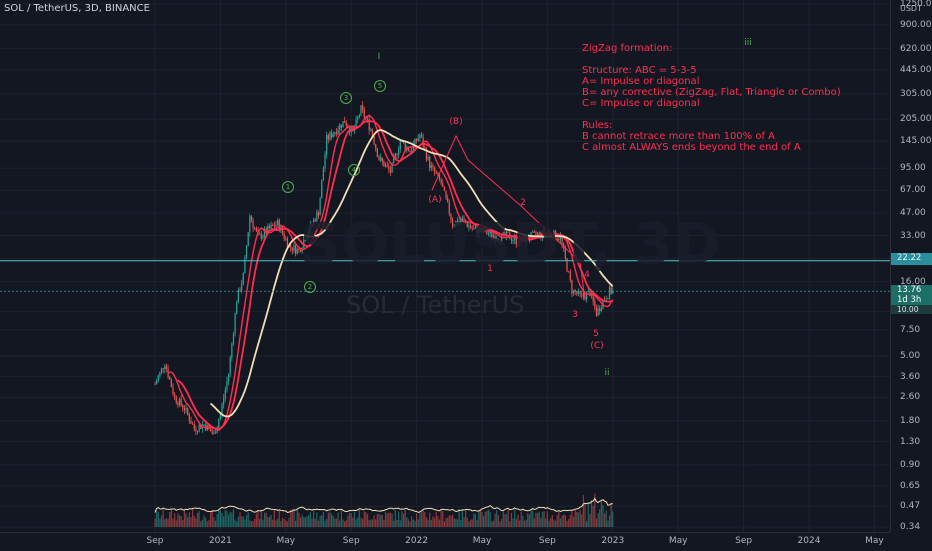  I want to click on wave-label-impulse: 5, so click(380, 86).